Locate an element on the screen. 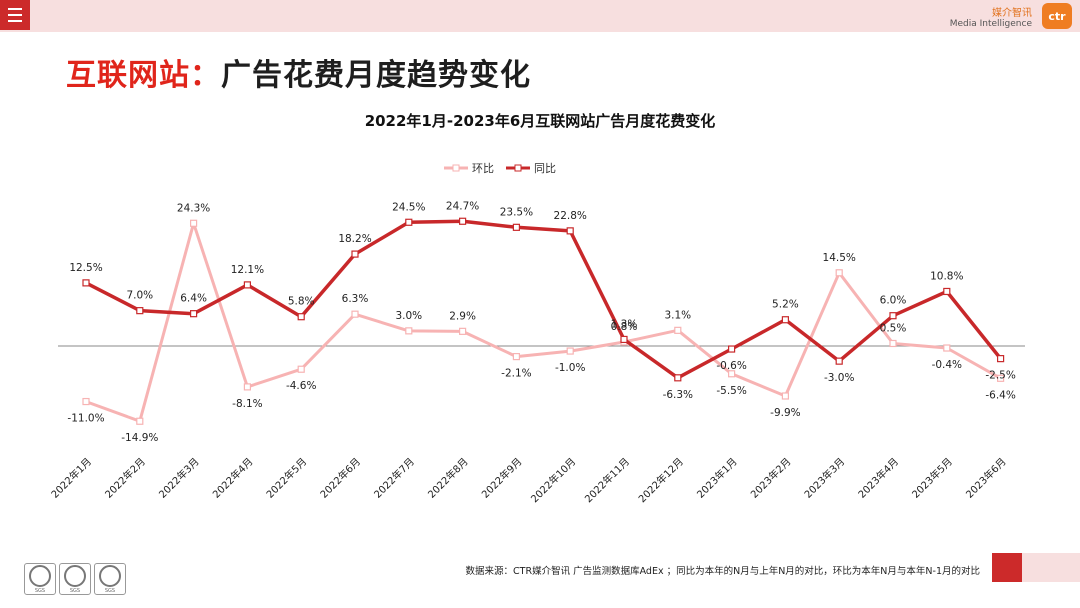  brand-name-en: Media Intelligence is located at coordinates (990, 24).